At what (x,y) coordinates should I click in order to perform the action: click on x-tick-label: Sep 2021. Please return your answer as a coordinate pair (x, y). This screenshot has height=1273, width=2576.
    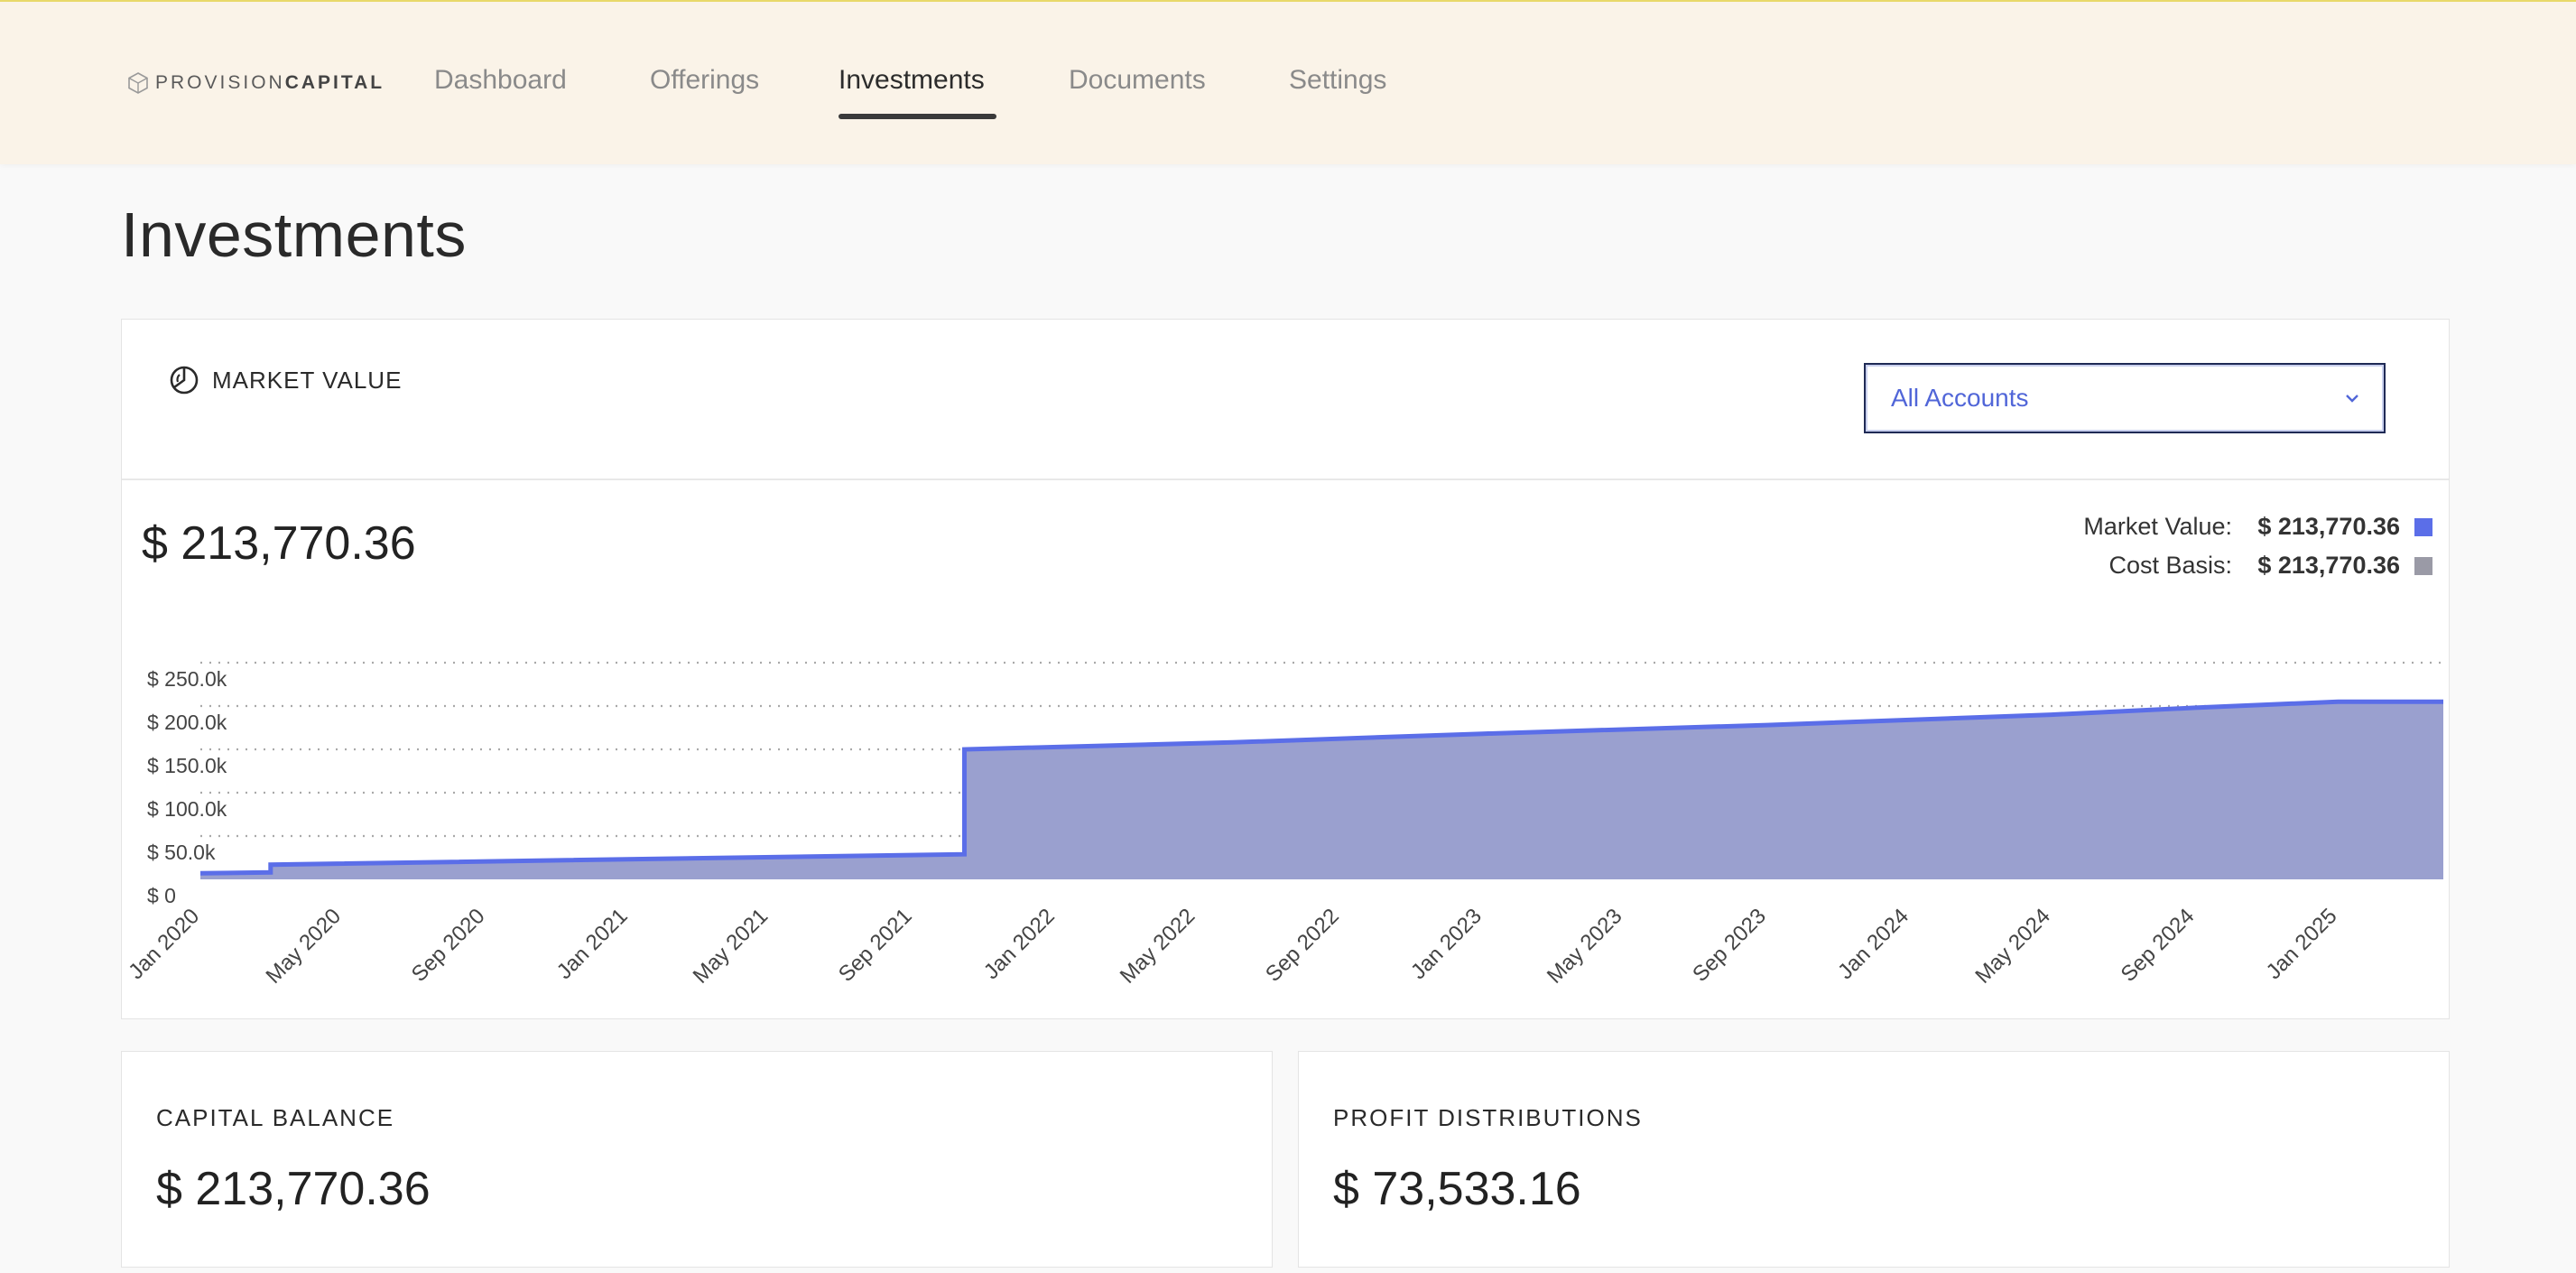
    Looking at the image, I should click on (875, 945).